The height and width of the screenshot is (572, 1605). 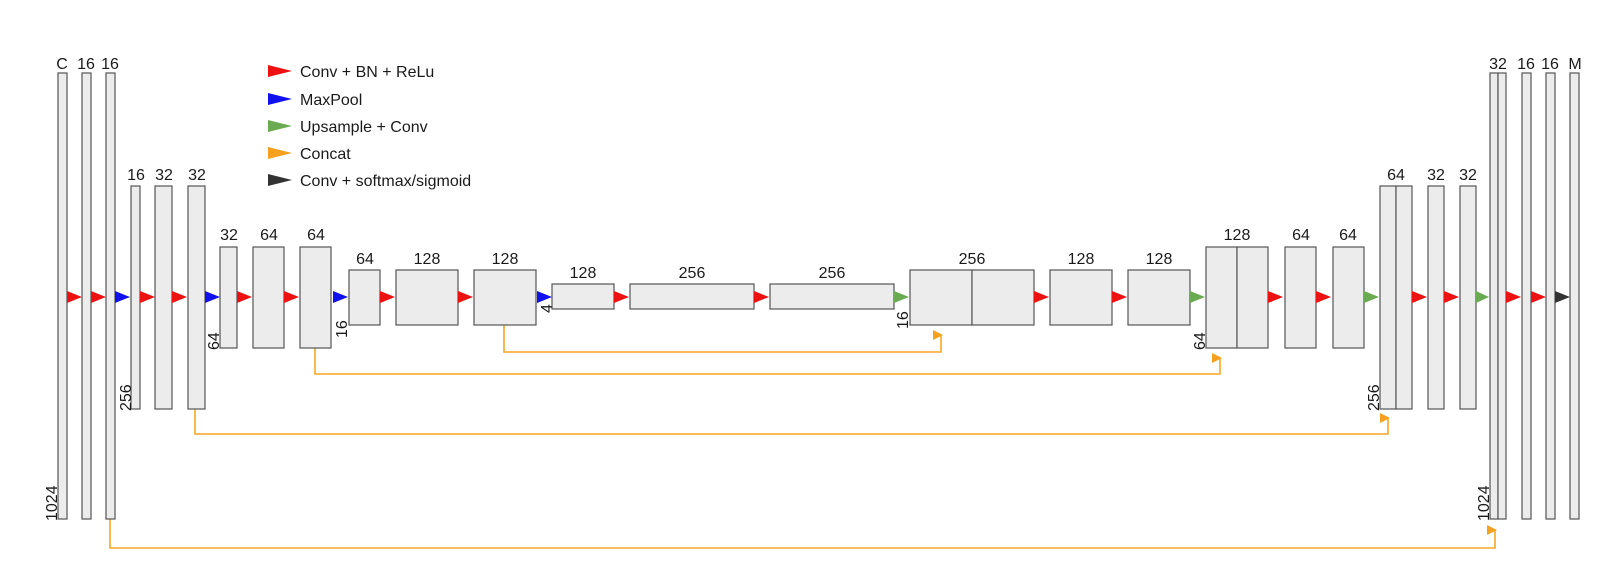 I want to click on feature-map-bottleneck-a, so click(x=692, y=296).